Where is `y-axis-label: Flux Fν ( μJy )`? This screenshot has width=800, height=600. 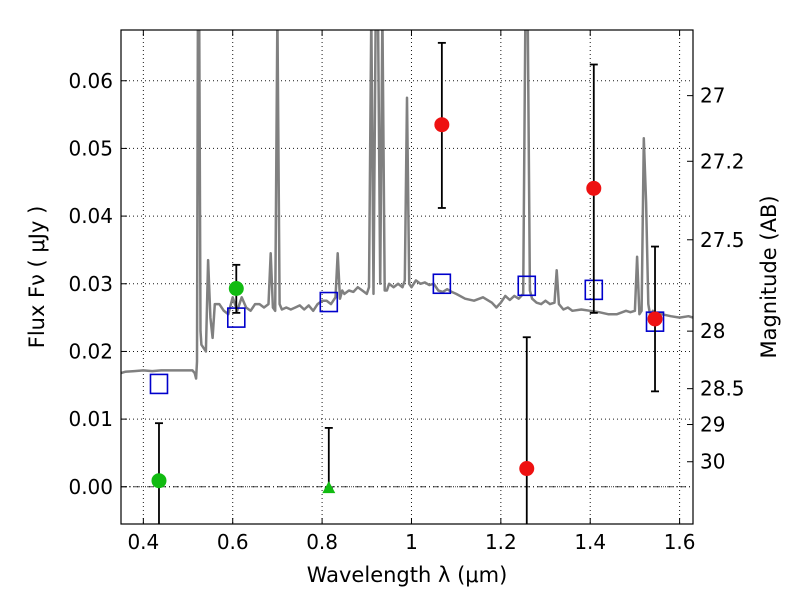 y-axis-label: Flux Fν ( μJy ) is located at coordinates (37, 277).